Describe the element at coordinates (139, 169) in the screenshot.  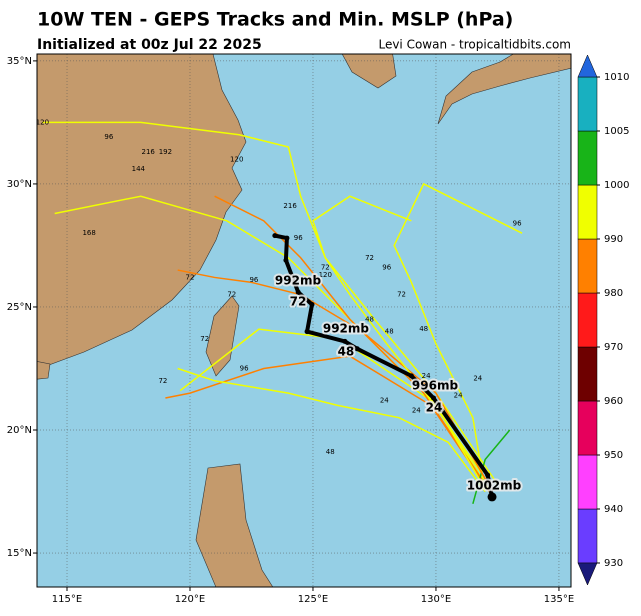
I see `hour-label: 144` at that location.